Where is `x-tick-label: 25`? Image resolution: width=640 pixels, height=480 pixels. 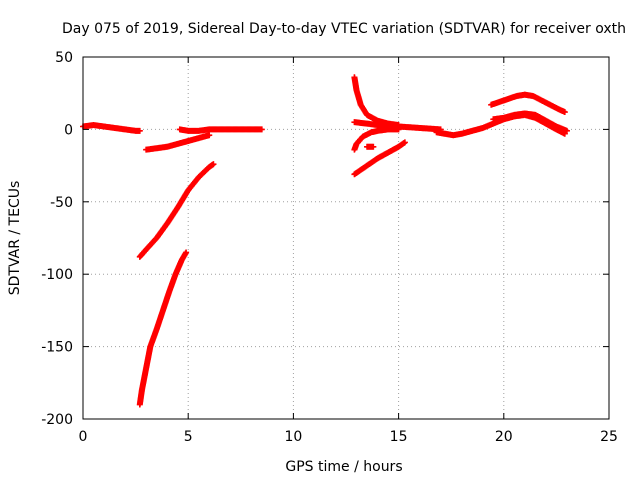 x-tick-label: 25 is located at coordinates (609, 437).